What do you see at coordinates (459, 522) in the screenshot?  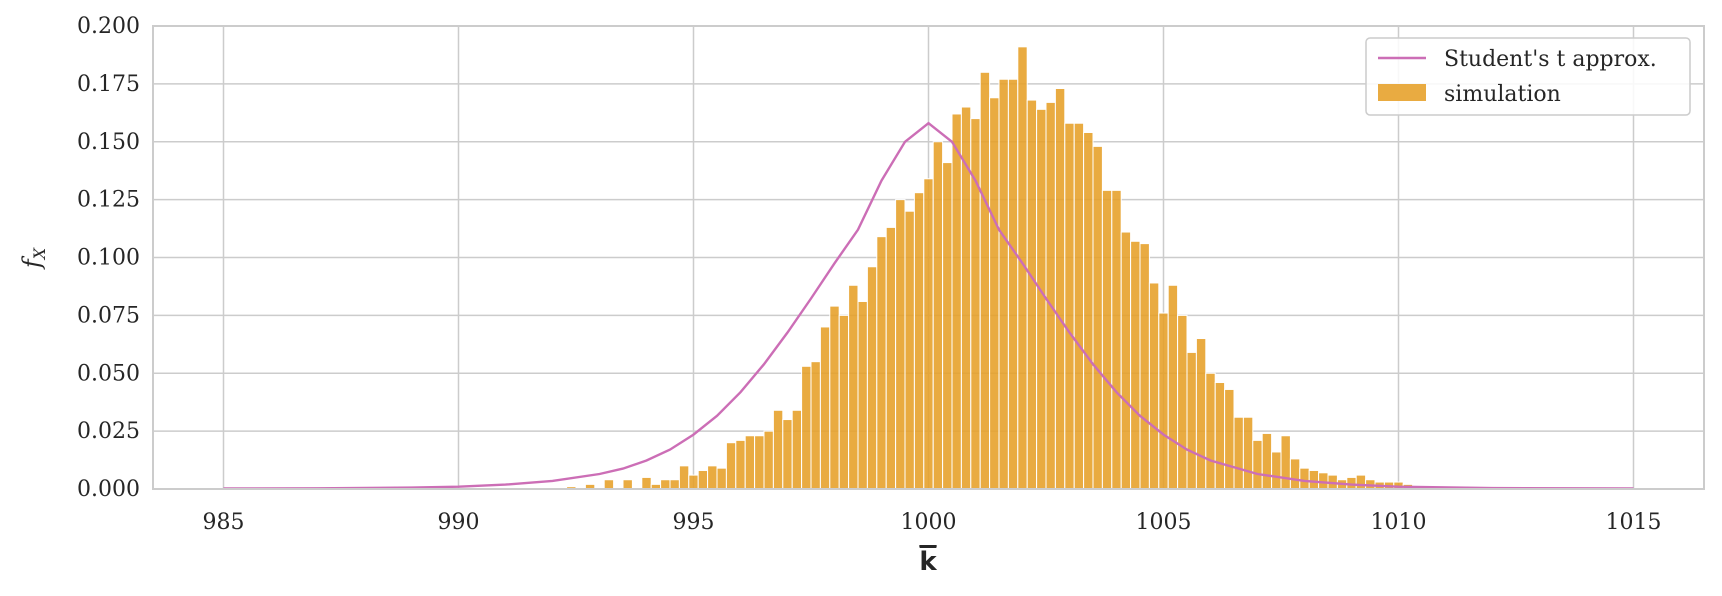 I see `x-tick-label: 990` at bounding box center [459, 522].